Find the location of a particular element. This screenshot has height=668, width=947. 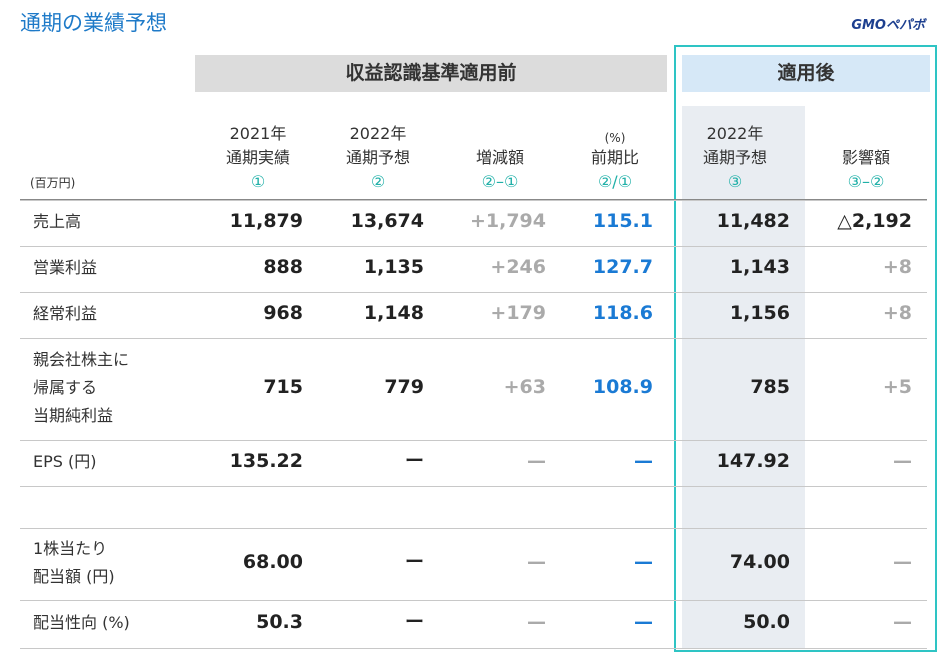

cell: 13,674 is located at coordinates (387, 221).